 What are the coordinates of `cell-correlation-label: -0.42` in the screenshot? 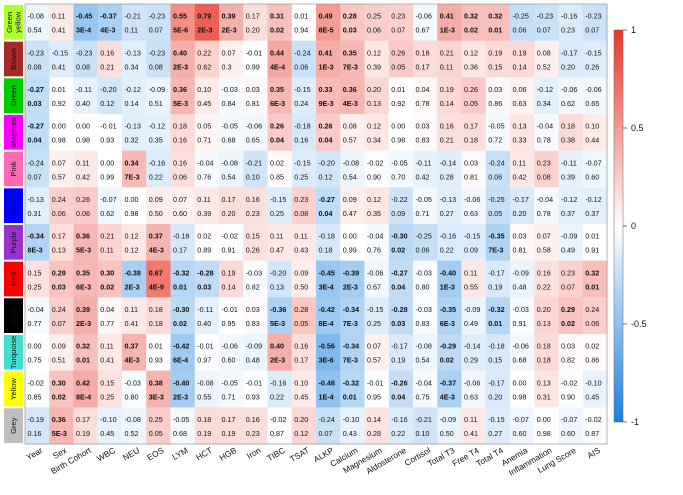 It's located at (181, 346).